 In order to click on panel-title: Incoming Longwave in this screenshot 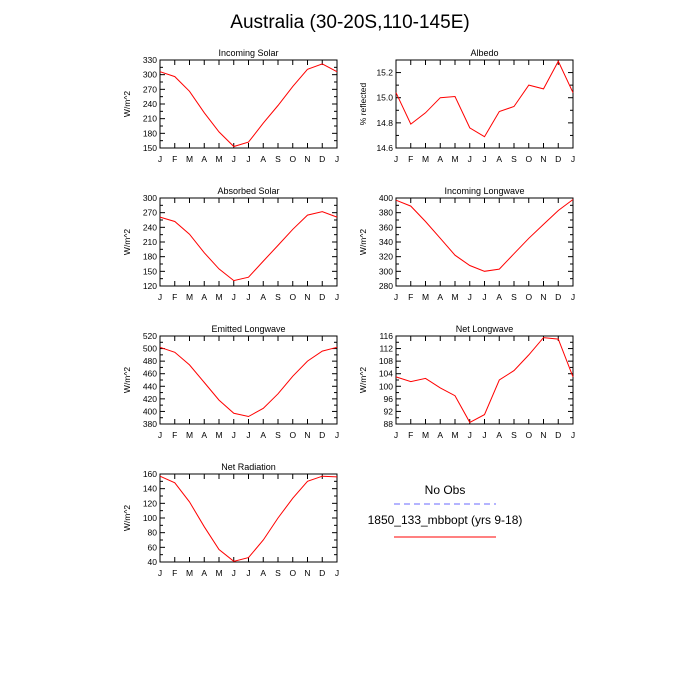, I will do `click(484, 191)`.